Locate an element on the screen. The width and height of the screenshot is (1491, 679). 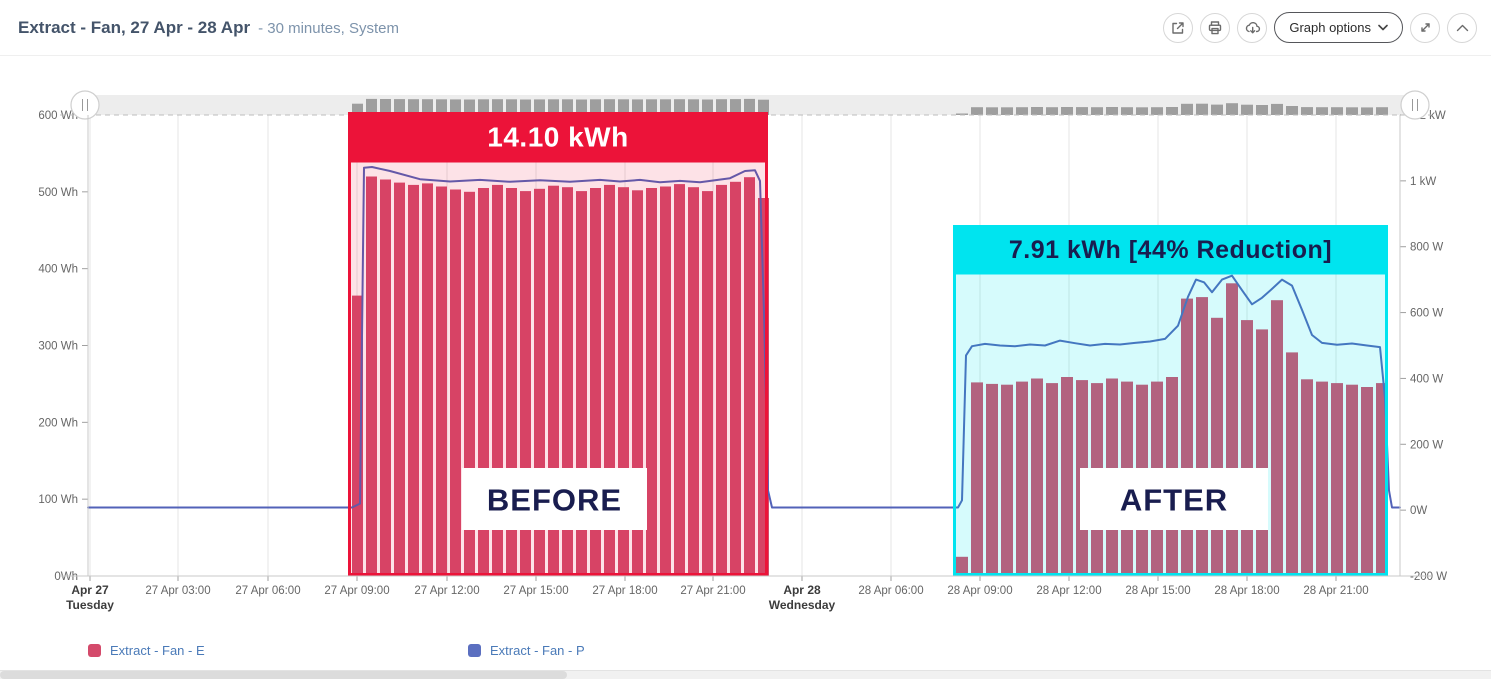
horizontal-scrollbar is located at coordinates (745, 674).